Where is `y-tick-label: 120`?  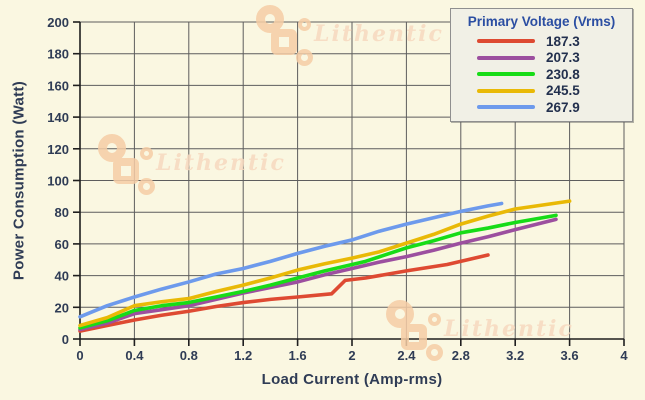 y-tick-label: 120 is located at coordinates (58, 149).